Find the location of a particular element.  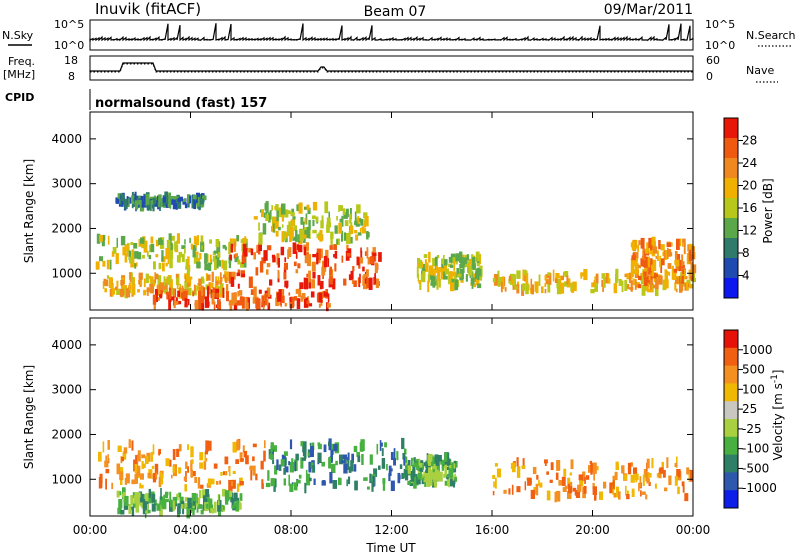

nsearch-label: N.Search is located at coordinates (771, 35).